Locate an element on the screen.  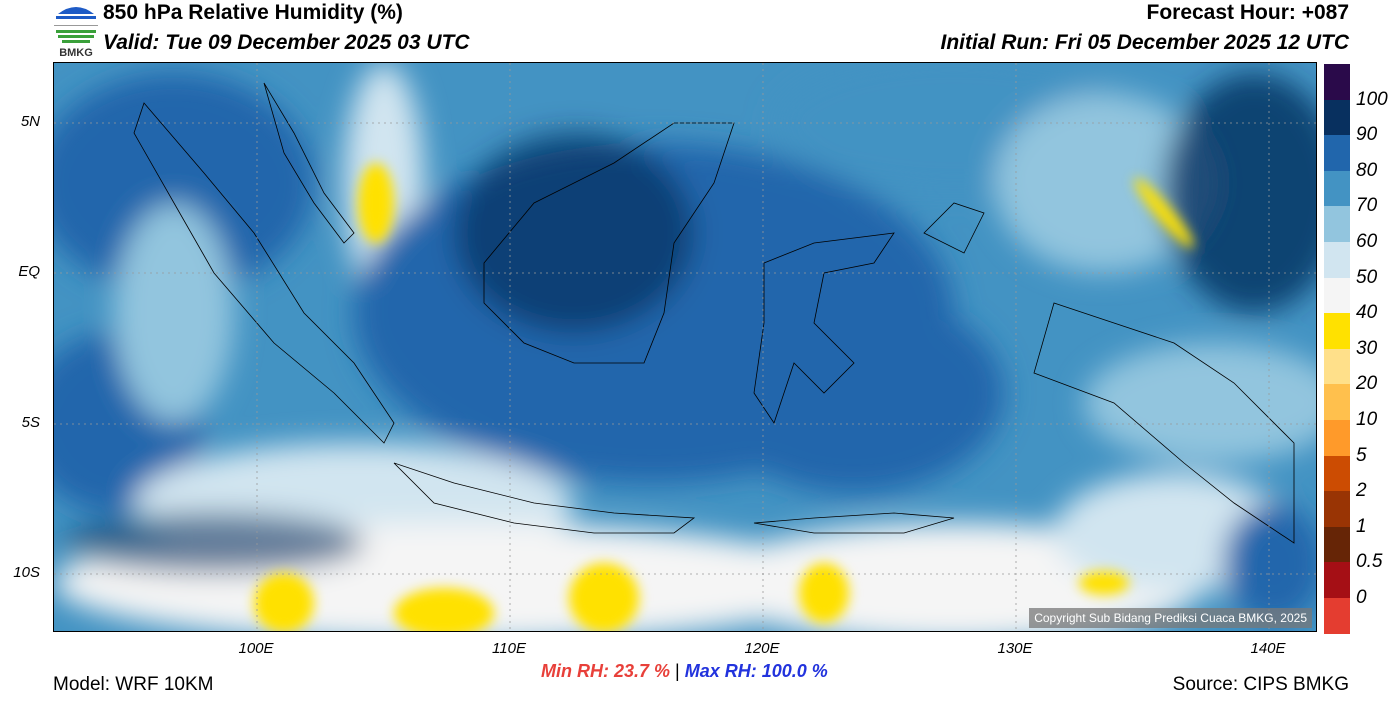
lon-label: 110E is located at coordinates (509, 648).